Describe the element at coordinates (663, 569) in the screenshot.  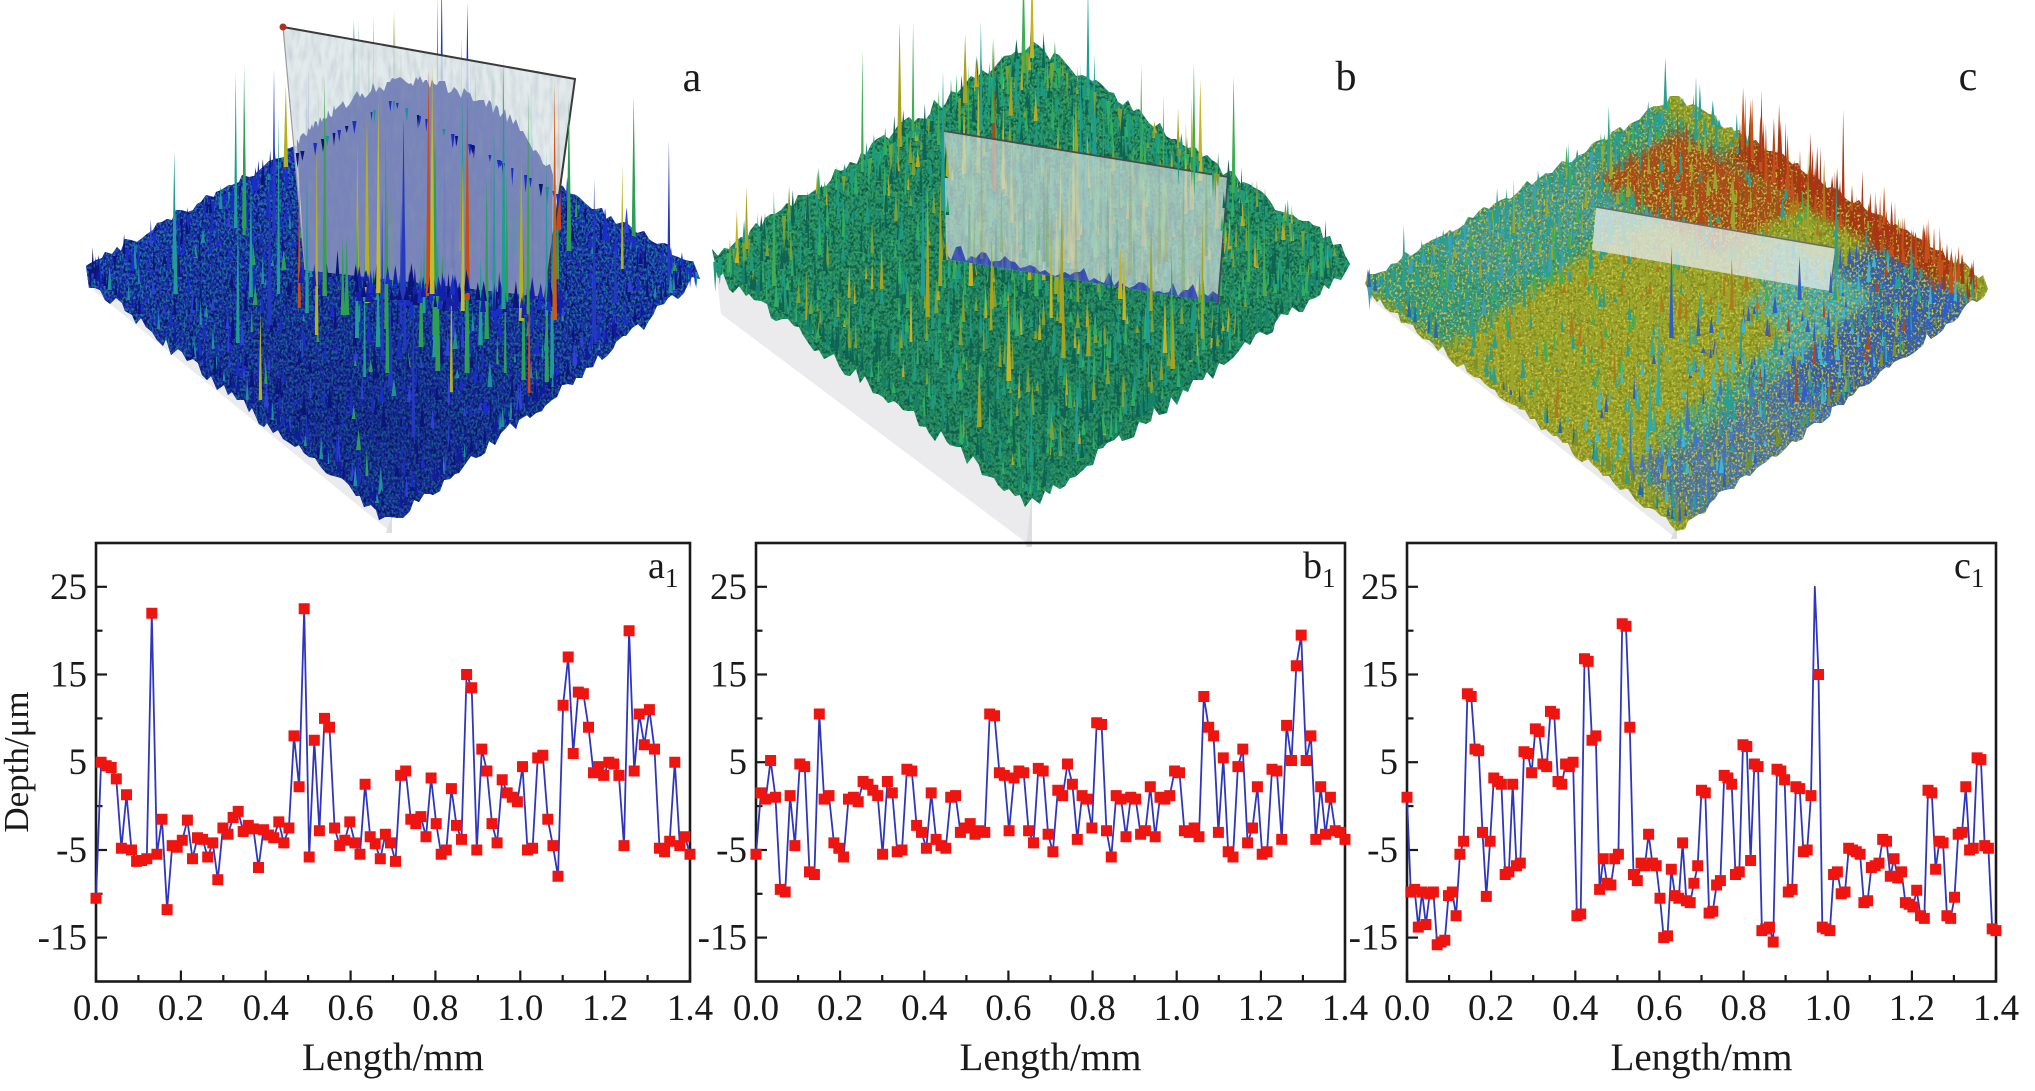
I see `svg-text: a1` at that location.